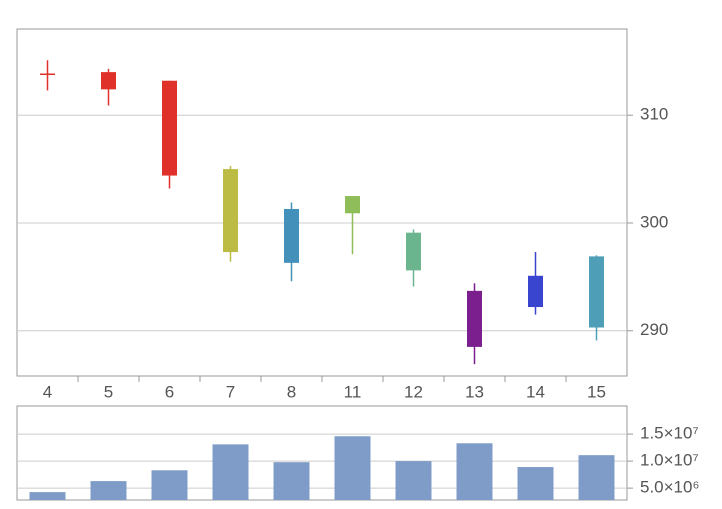 This screenshot has height=509, width=722. Describe the element at coordinates (169, 391) in the screenshot. I see `x-tick-label: 6` at that location.